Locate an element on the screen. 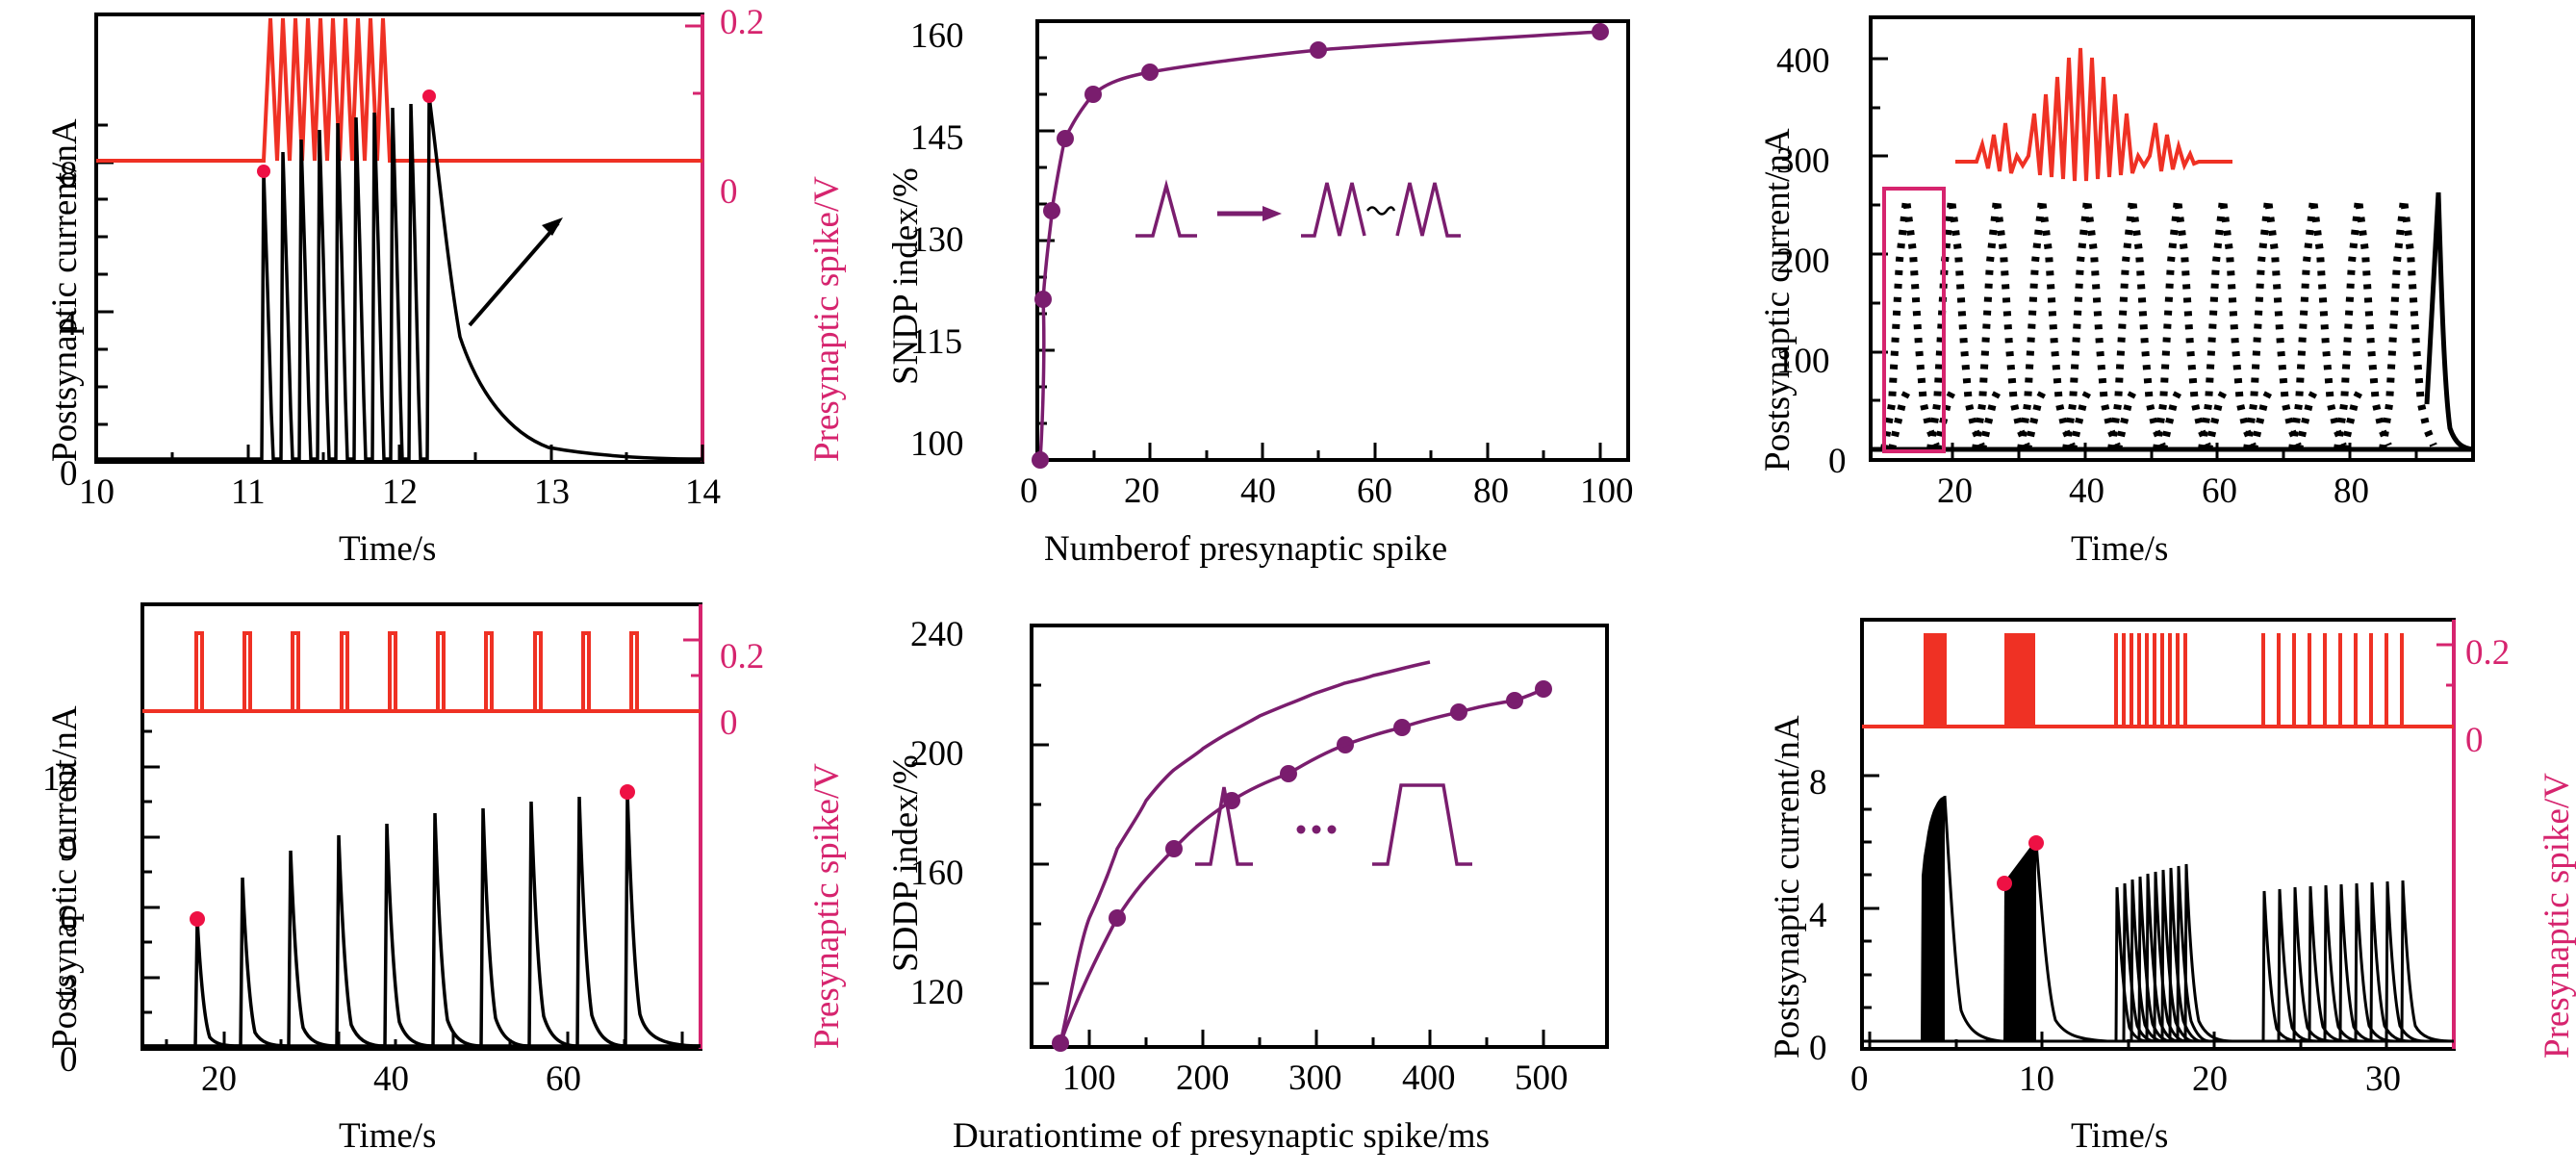  panel-b-xtick-40: 40 is located at coordinates (1258, 491).